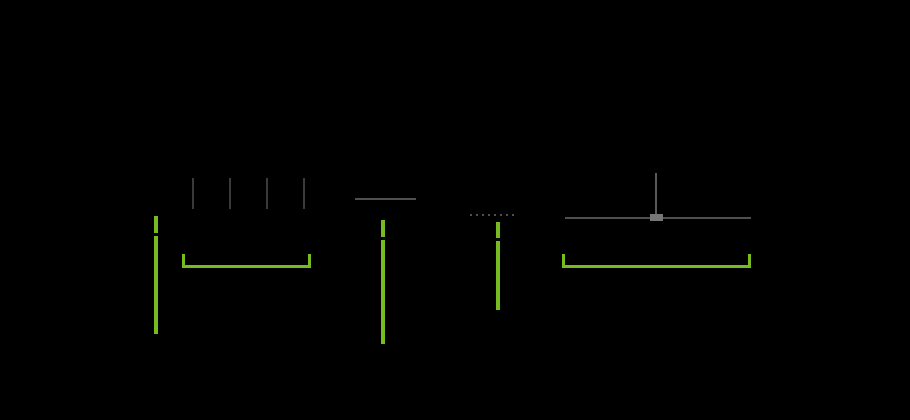 This screenshot has width=910, height=420. I want to click on green-marker-left-solid, so click(156, 293).